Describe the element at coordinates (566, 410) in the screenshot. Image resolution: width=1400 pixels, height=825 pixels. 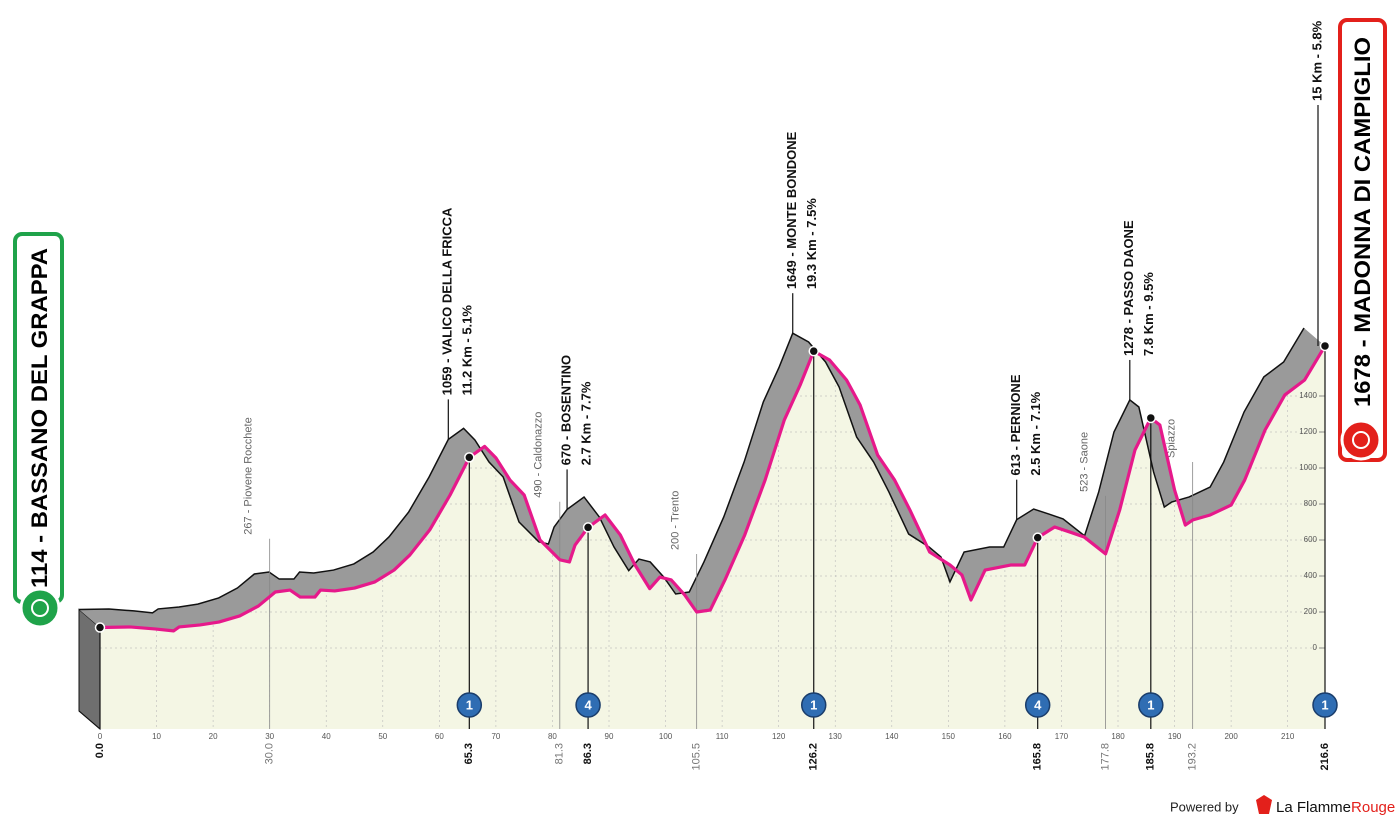
I see `waypoint-label: 670 - BOSENTINO` at that location.